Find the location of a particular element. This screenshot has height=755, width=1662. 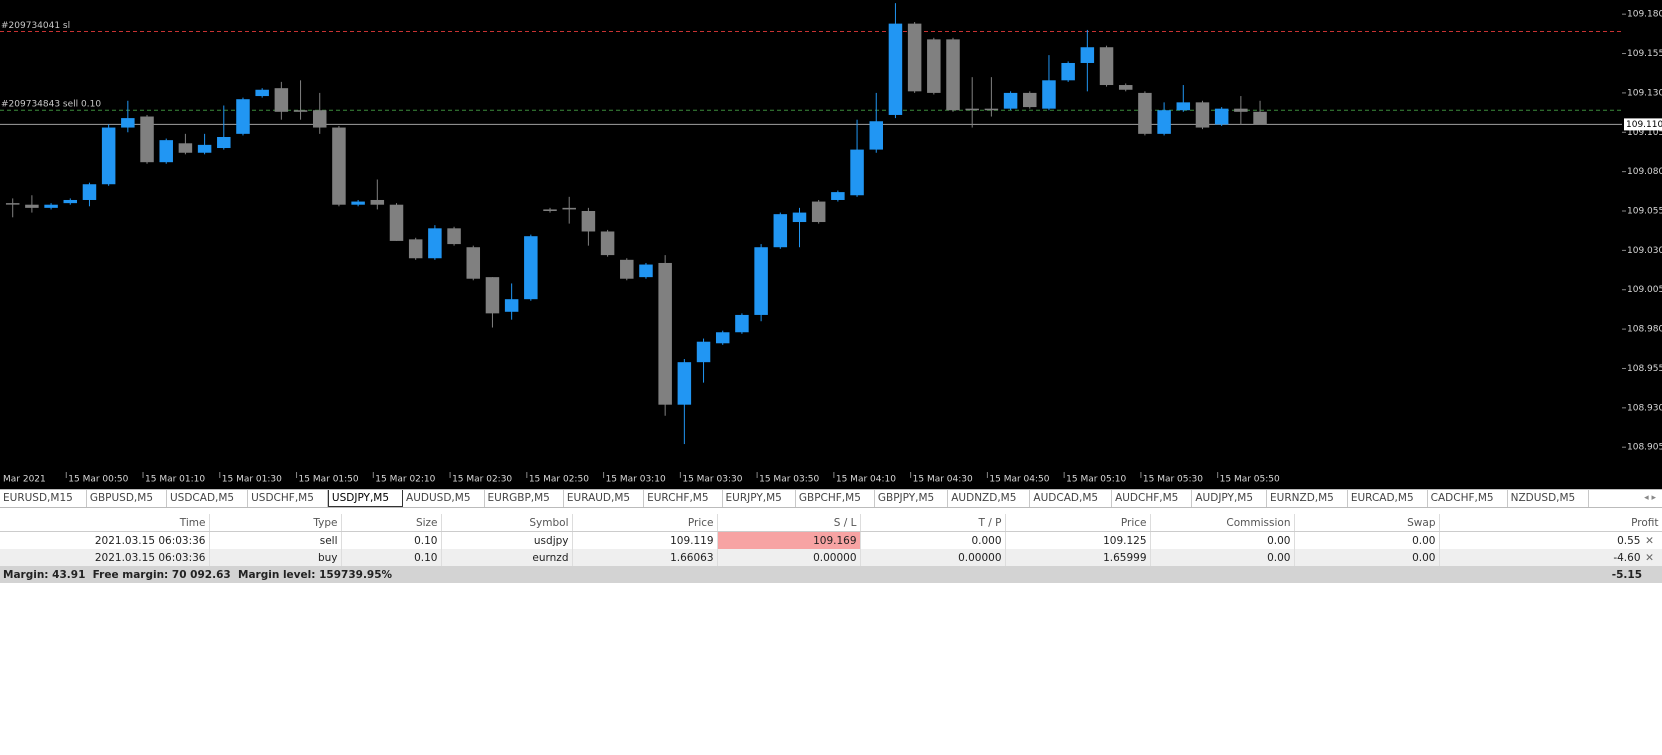

column-header: Time is located at coordinates (105, 523).